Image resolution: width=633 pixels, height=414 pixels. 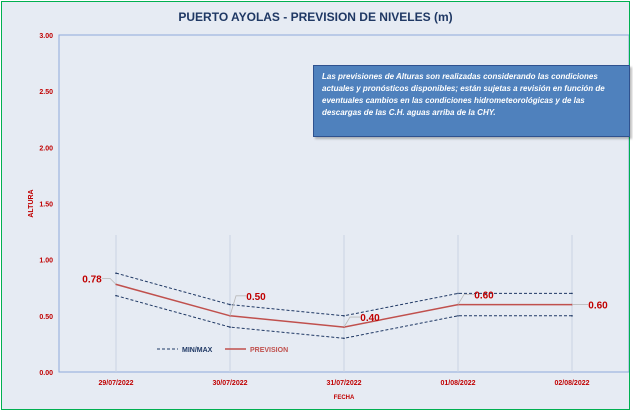 What do you see at coordinates (31, 203) in the screenshot?
I see `y-axis-title: ALTURA` at bounding box center [31, 203].